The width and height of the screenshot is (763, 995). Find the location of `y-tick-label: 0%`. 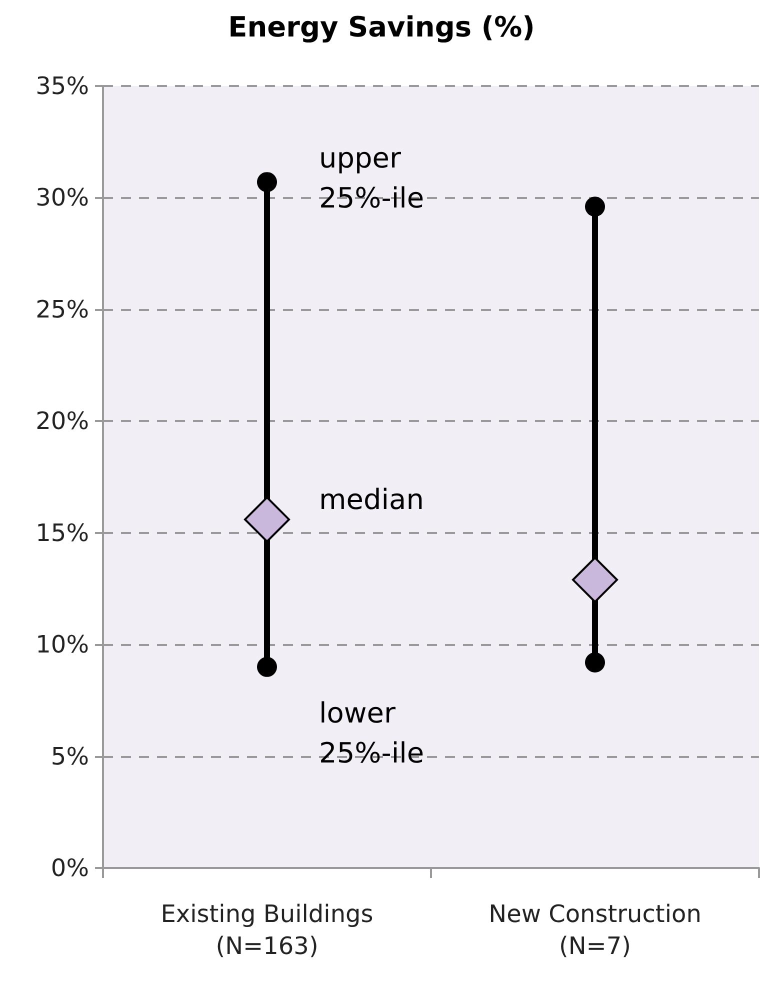

y-tick-label: 0% is located at coordinates (69, 868).